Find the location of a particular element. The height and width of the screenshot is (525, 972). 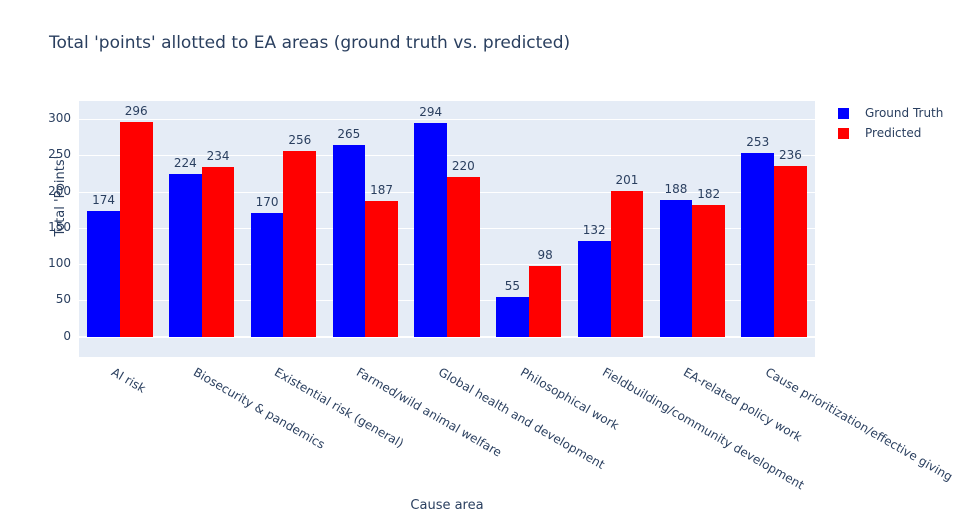

legend-item-ground-truth: Ground Truth is located at coordinates (890, 113).